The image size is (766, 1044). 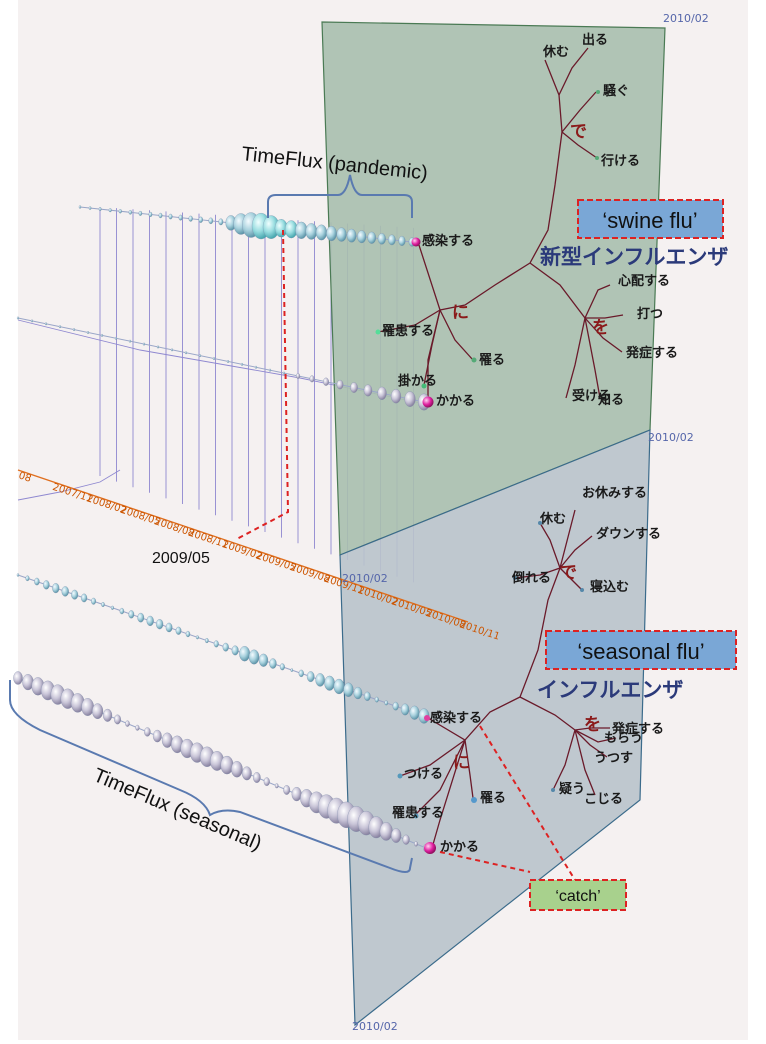 I want to click on word-wo-4-seasonal: こじる, so click(x=603, y=799).